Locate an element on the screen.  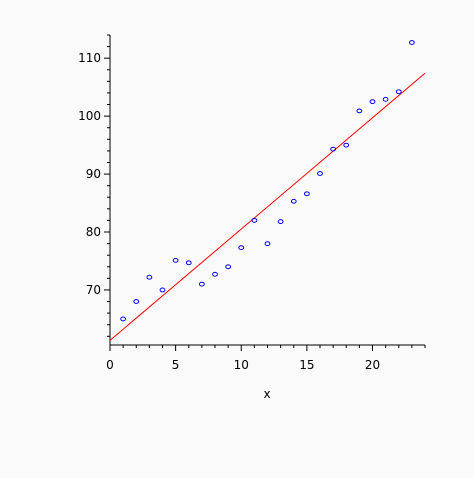
y-tick-label: 80 is located at coordinates (93, 232).